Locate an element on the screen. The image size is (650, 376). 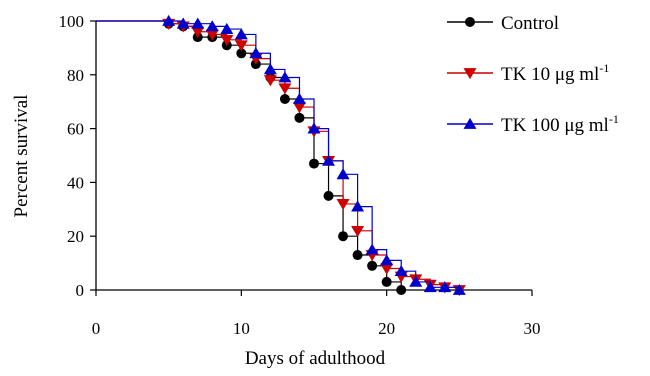
y-tick-label: 80 is located at coordinates (75, 75).